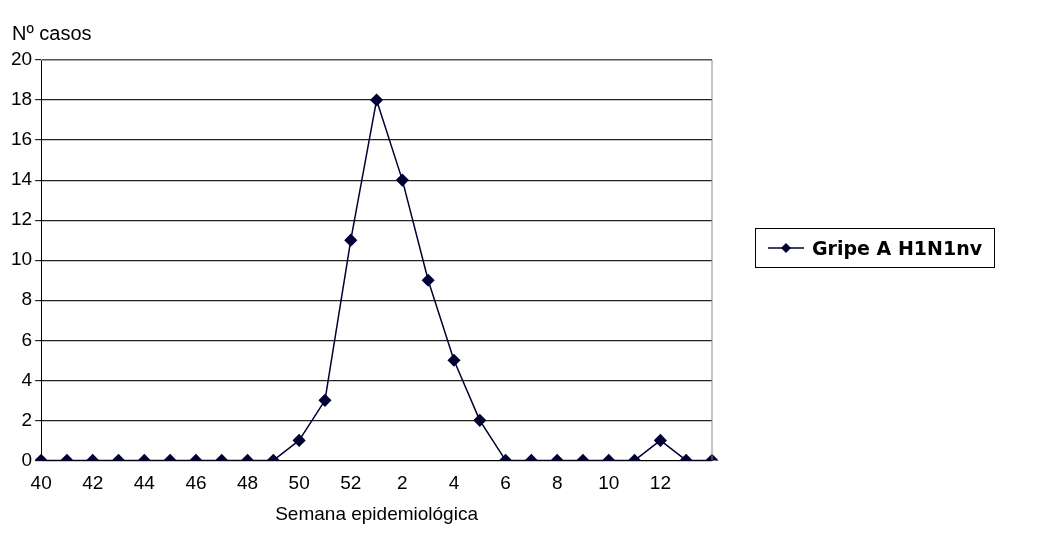 Image resolution: width=1064 pixels, height=534 pixels. What do you see at coordinates (505, 483) in the screenshot?
I see `x-tick-label: 6` at bounding box center [505, 483].